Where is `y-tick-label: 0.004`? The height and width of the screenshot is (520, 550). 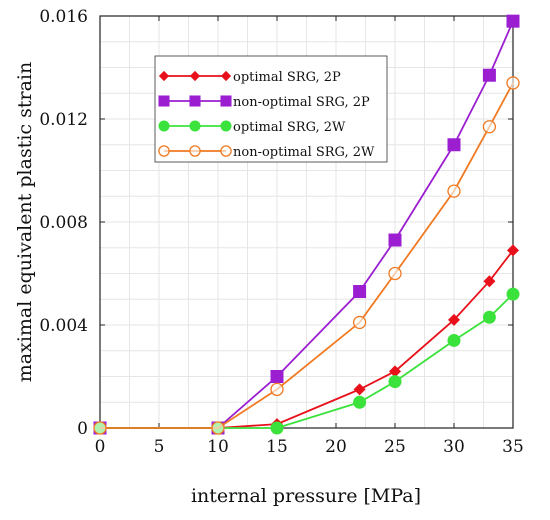 y-tick-label: 0.004 is located at coordinates (63, 326).